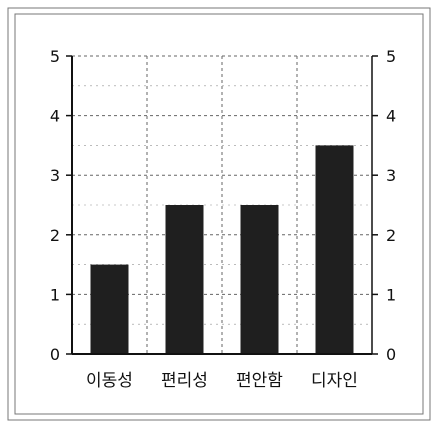 Image resolution: width=438 pixels, height=432 pixels. What do you see at coordinates (391, 354) in the screenshot?
I see `y-tick-label-right: 0` at bounding box center [391, 354].